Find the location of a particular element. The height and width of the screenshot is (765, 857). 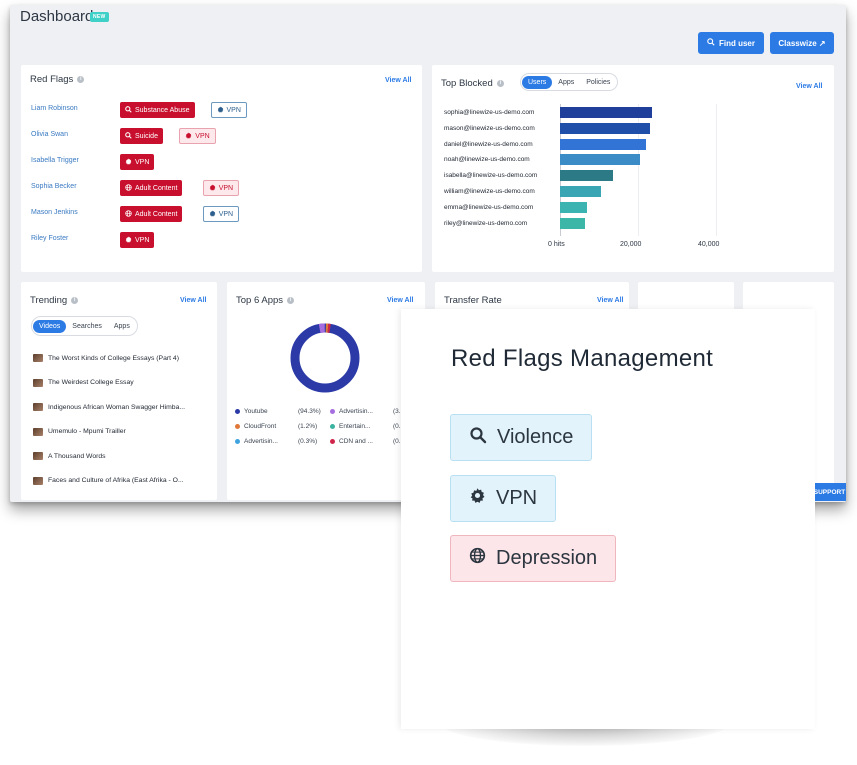

student-name-link: Isabella Trigger is located at coordinates (55, 160).